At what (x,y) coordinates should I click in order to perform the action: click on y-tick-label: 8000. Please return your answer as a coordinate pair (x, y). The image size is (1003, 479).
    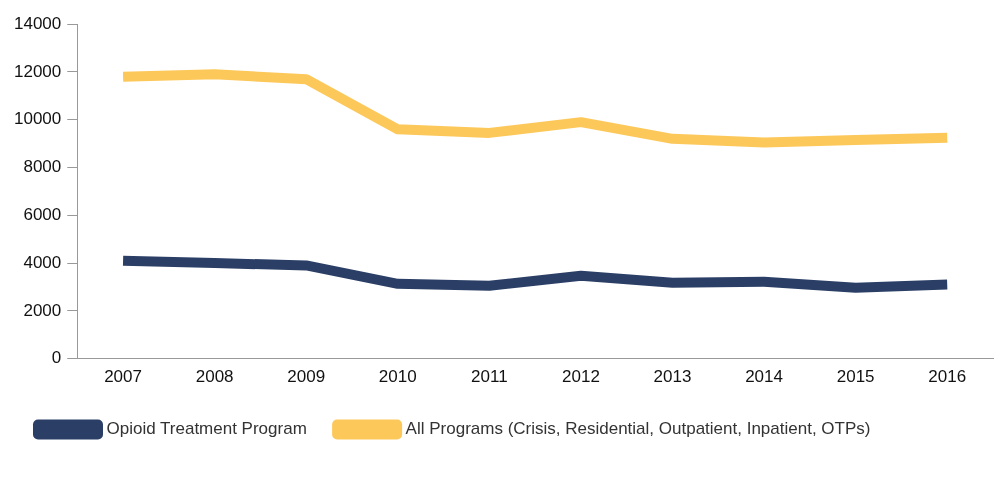
    Looking at the image, I should click on (42, 167).